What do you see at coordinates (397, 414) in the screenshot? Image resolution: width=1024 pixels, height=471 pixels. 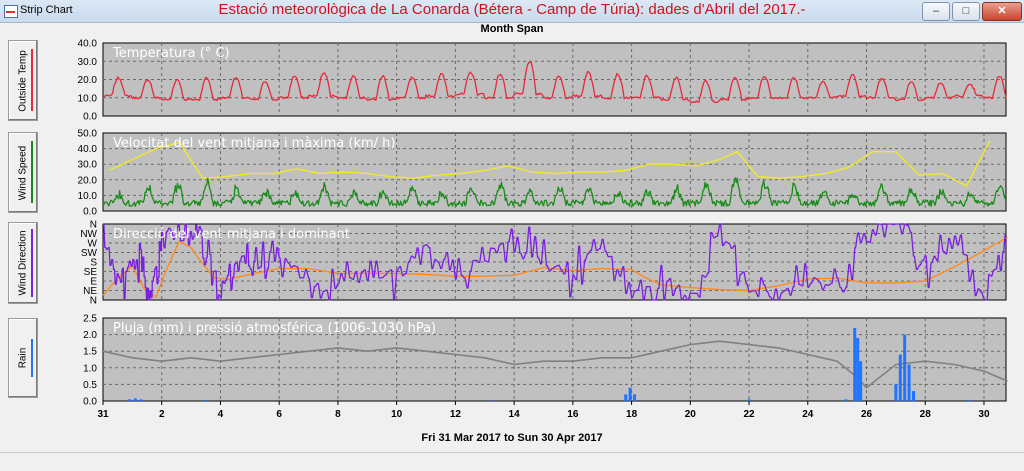 I see `x-tick-label: 10` at bounding box center [397, 414].